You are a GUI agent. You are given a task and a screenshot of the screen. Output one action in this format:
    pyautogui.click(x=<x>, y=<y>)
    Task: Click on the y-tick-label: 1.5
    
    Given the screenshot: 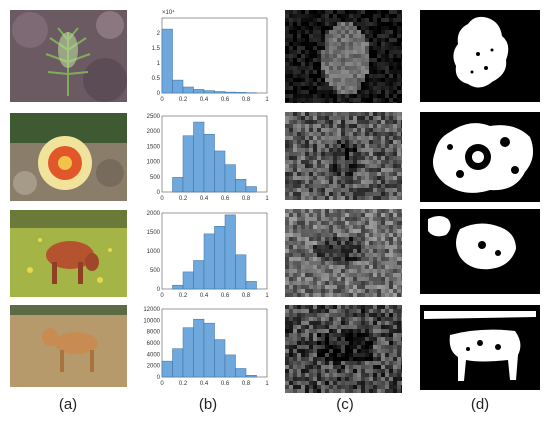 What is the action you would take?
    pyautogui.click(x=156, y=49)
    